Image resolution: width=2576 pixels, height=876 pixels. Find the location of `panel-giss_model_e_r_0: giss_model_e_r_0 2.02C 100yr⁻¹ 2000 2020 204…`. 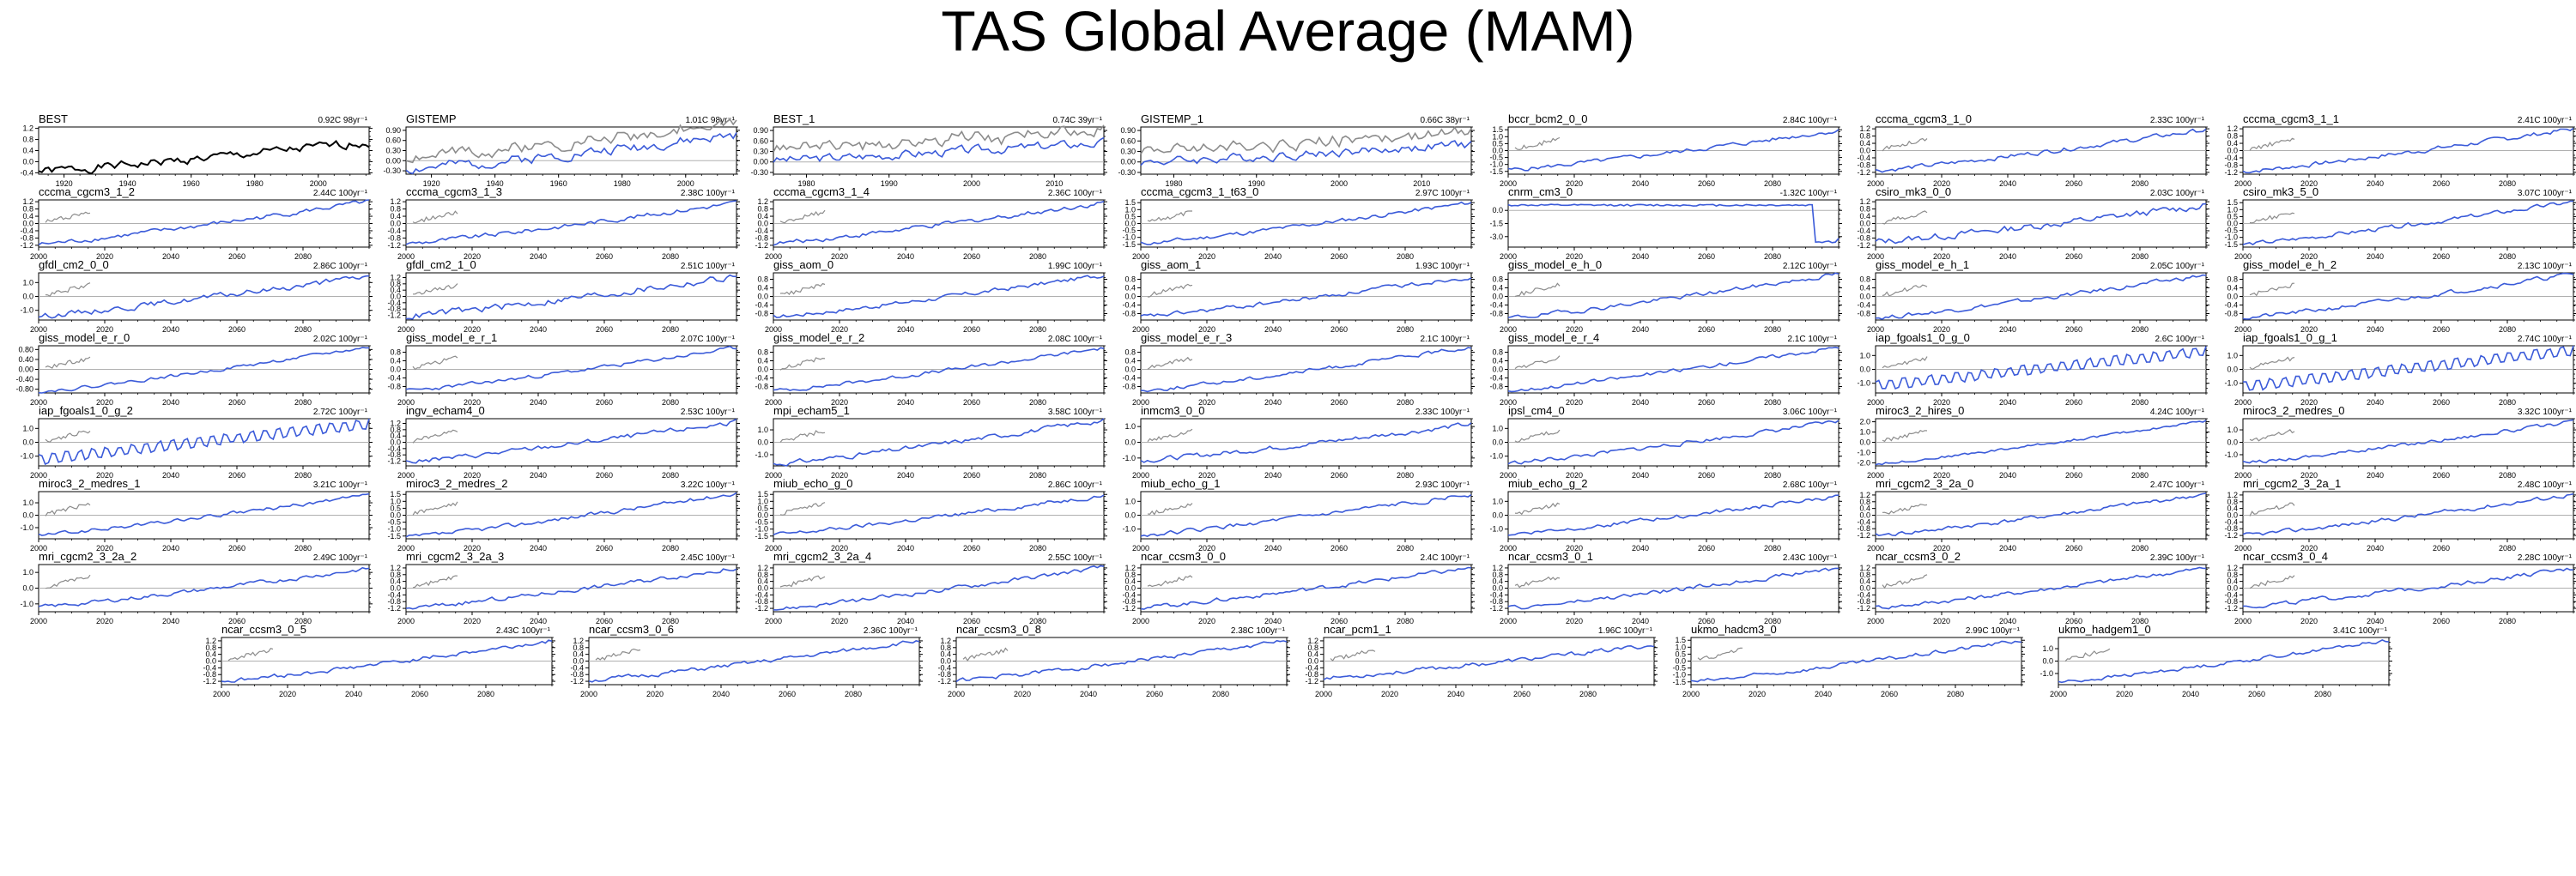

panel-giss_model_e_r_0: giss_model_e_r_0 2.02C 100yr⁻¹ 2000 2020 204… is located at coordinates (194, 369).